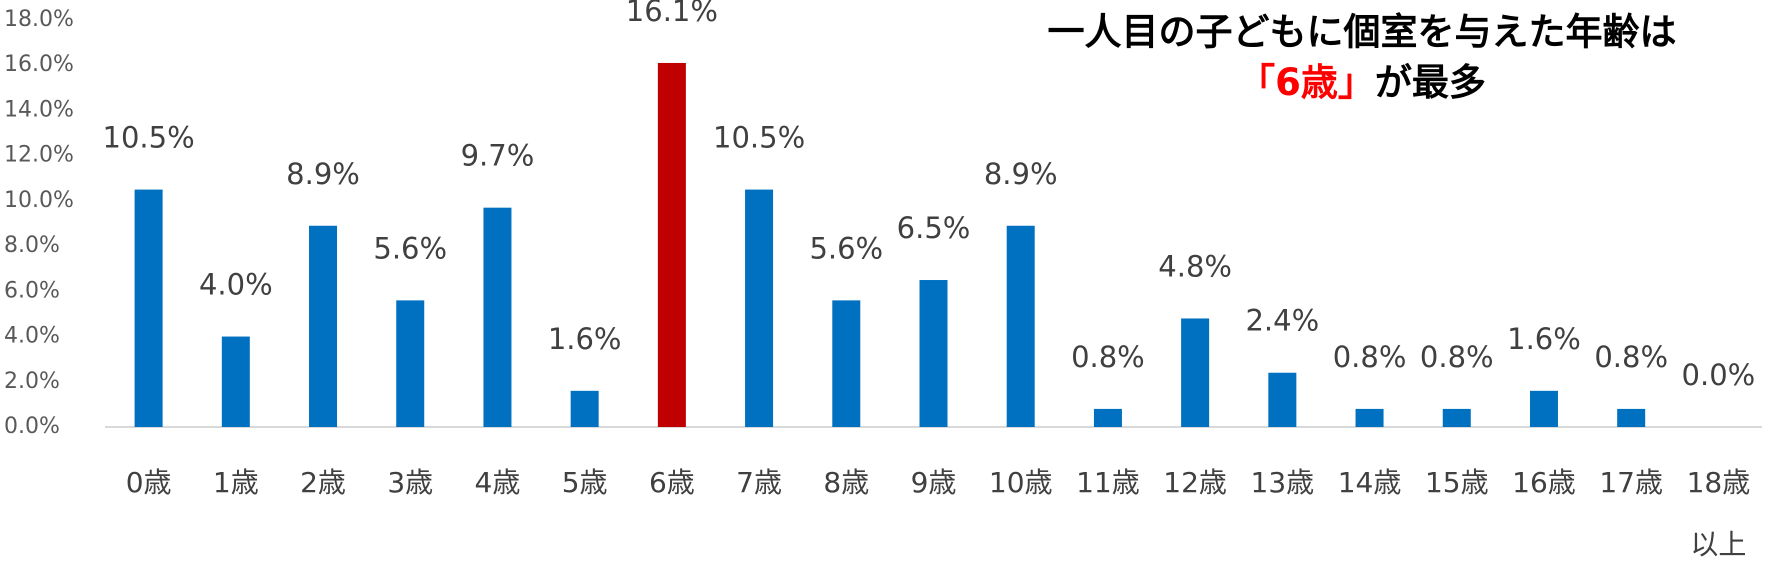 The image size is (1765, 571). What do you see at coordinates (32, 245) in the screenshot?
I see `y-tick-label: 8.0%` at bounding box center [32, 245].